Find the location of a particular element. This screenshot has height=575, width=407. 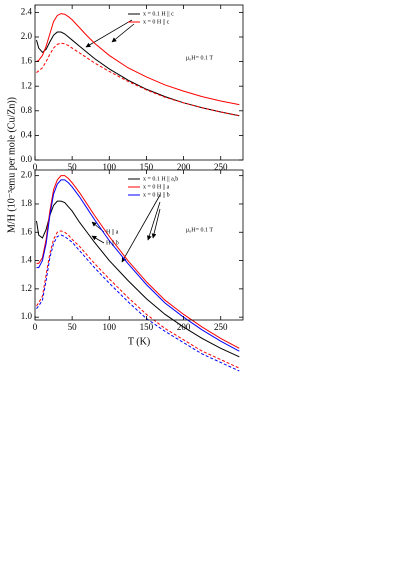

curve-label: H || a is located at coordinates (112, 232).